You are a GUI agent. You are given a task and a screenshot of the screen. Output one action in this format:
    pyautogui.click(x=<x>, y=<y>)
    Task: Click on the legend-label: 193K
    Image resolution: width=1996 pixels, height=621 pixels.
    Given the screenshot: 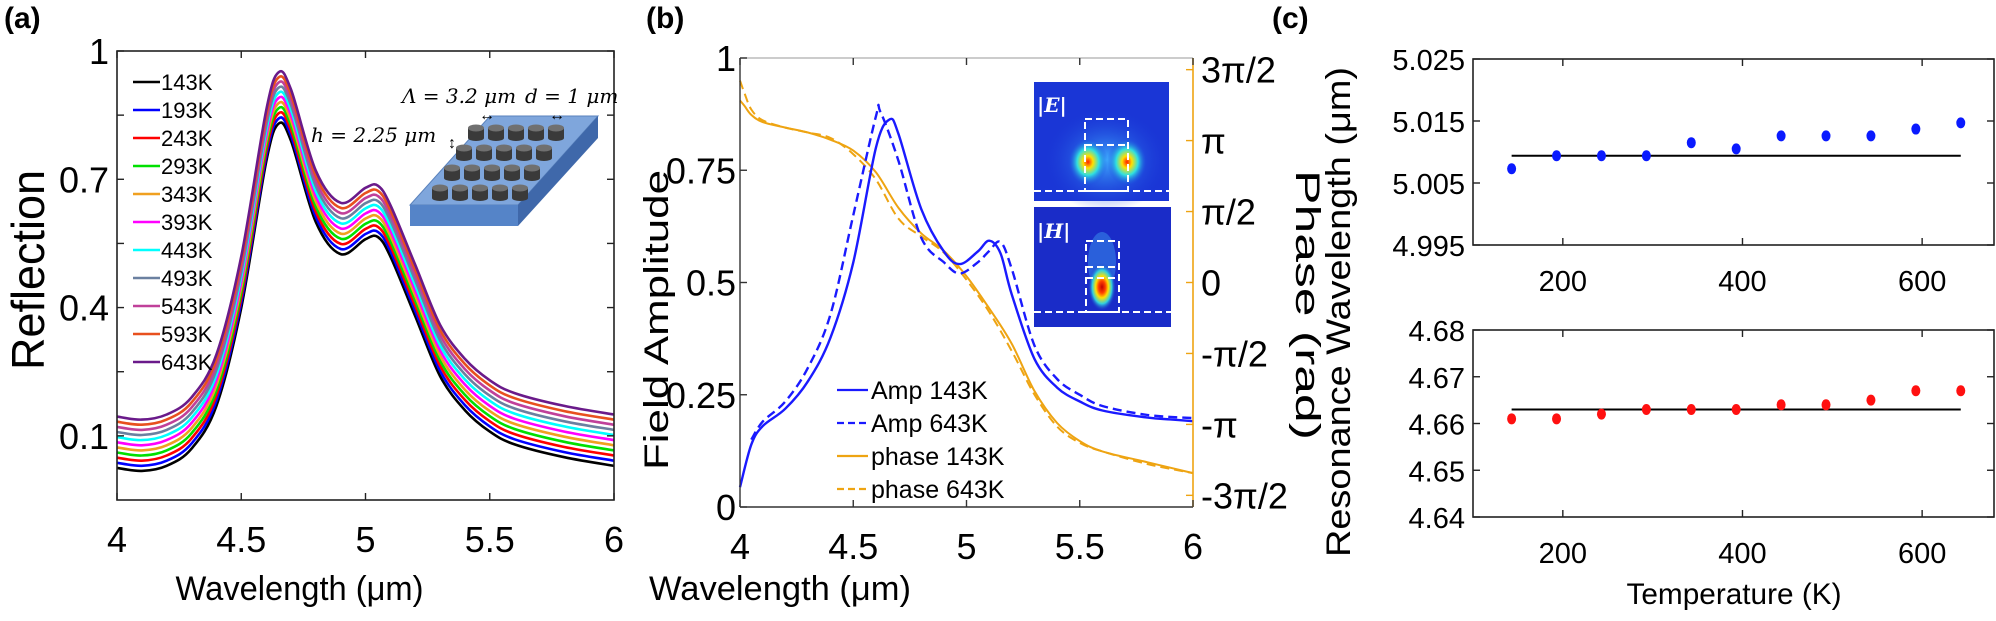 What is the action you would take?
    pyautogui.click(x=187, y=110)
    